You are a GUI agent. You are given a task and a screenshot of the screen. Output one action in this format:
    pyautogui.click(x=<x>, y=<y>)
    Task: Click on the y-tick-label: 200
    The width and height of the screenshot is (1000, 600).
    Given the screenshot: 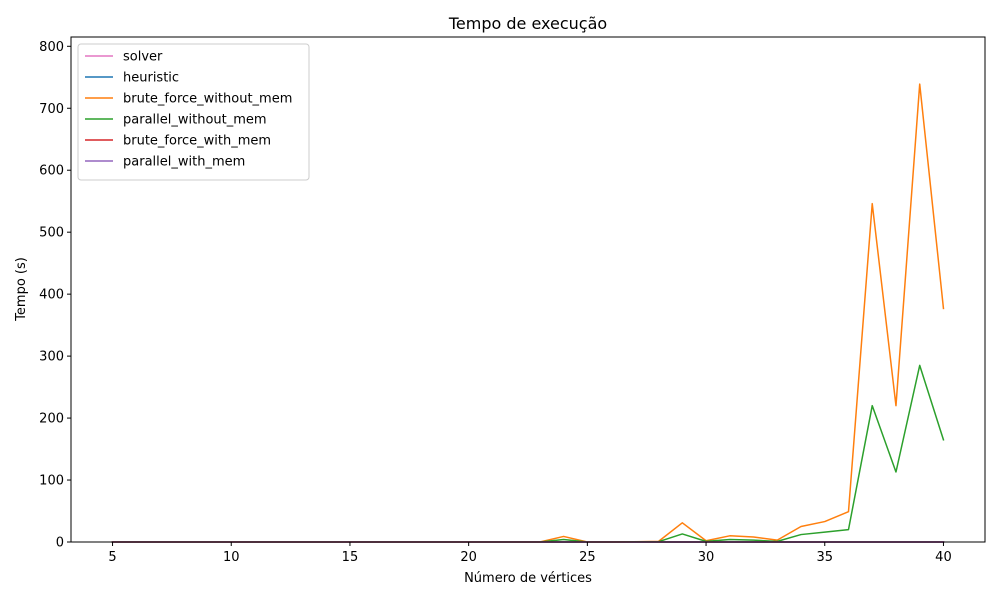 What is the action you would take?
    pyautogui.click(x=51, y=419)
    